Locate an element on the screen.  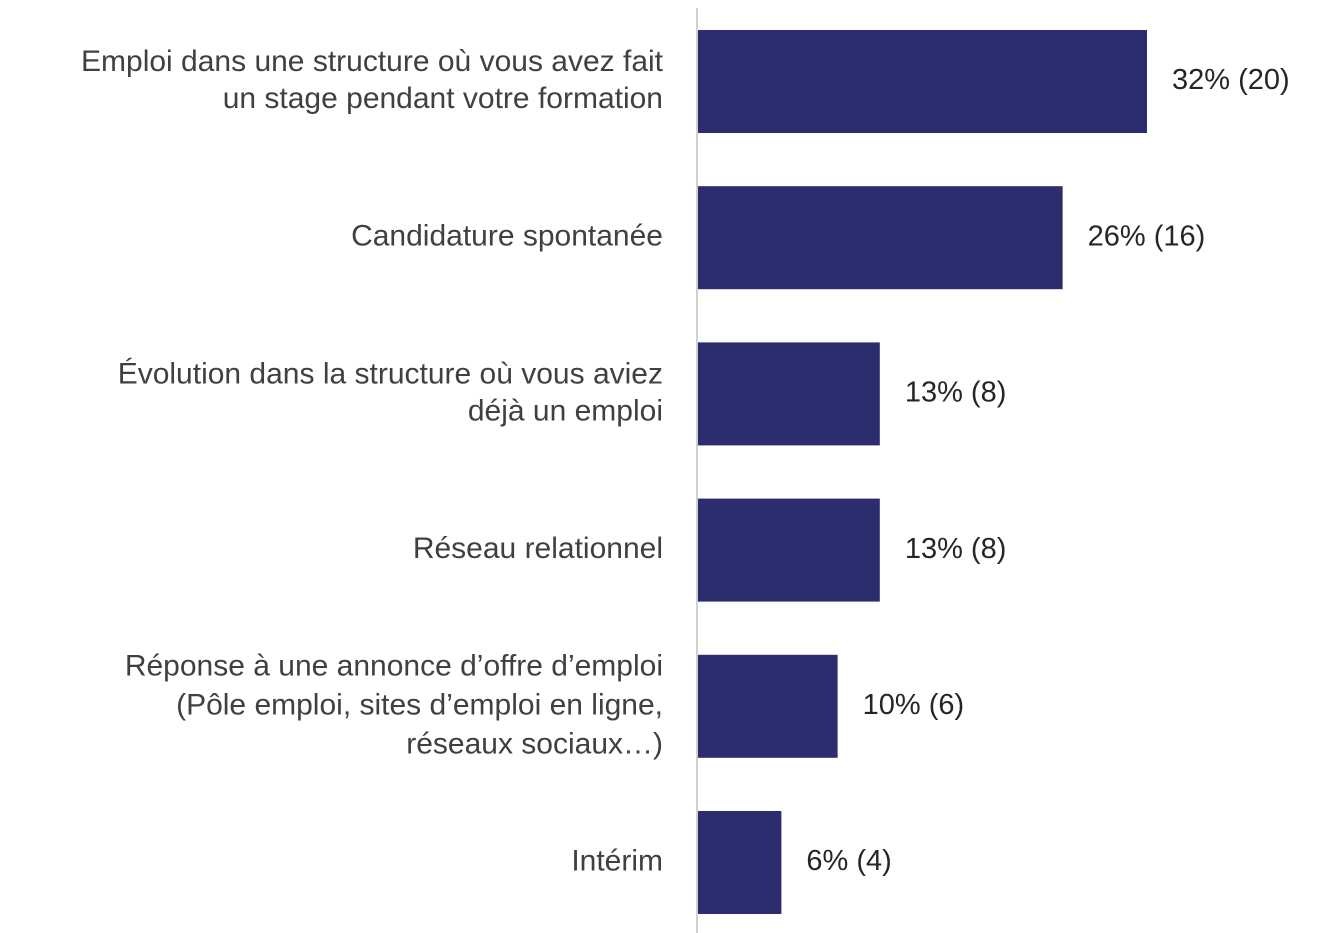
category-label: Candidature spontanée is located at coordinates (507, 236).